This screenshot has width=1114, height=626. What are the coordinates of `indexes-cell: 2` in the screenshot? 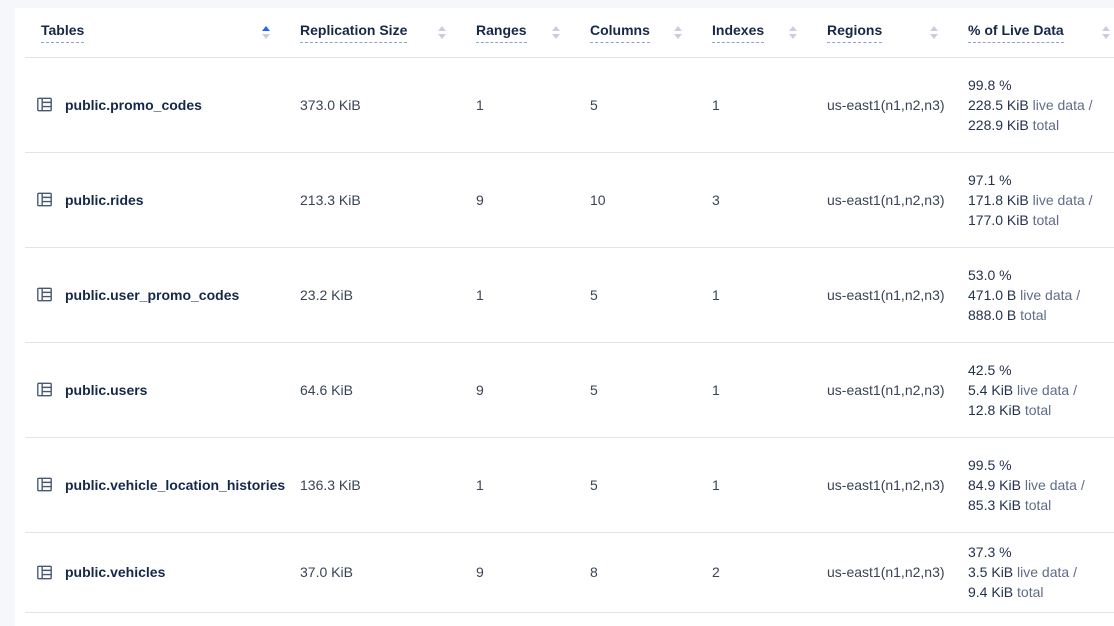 It's located at (769, 572).